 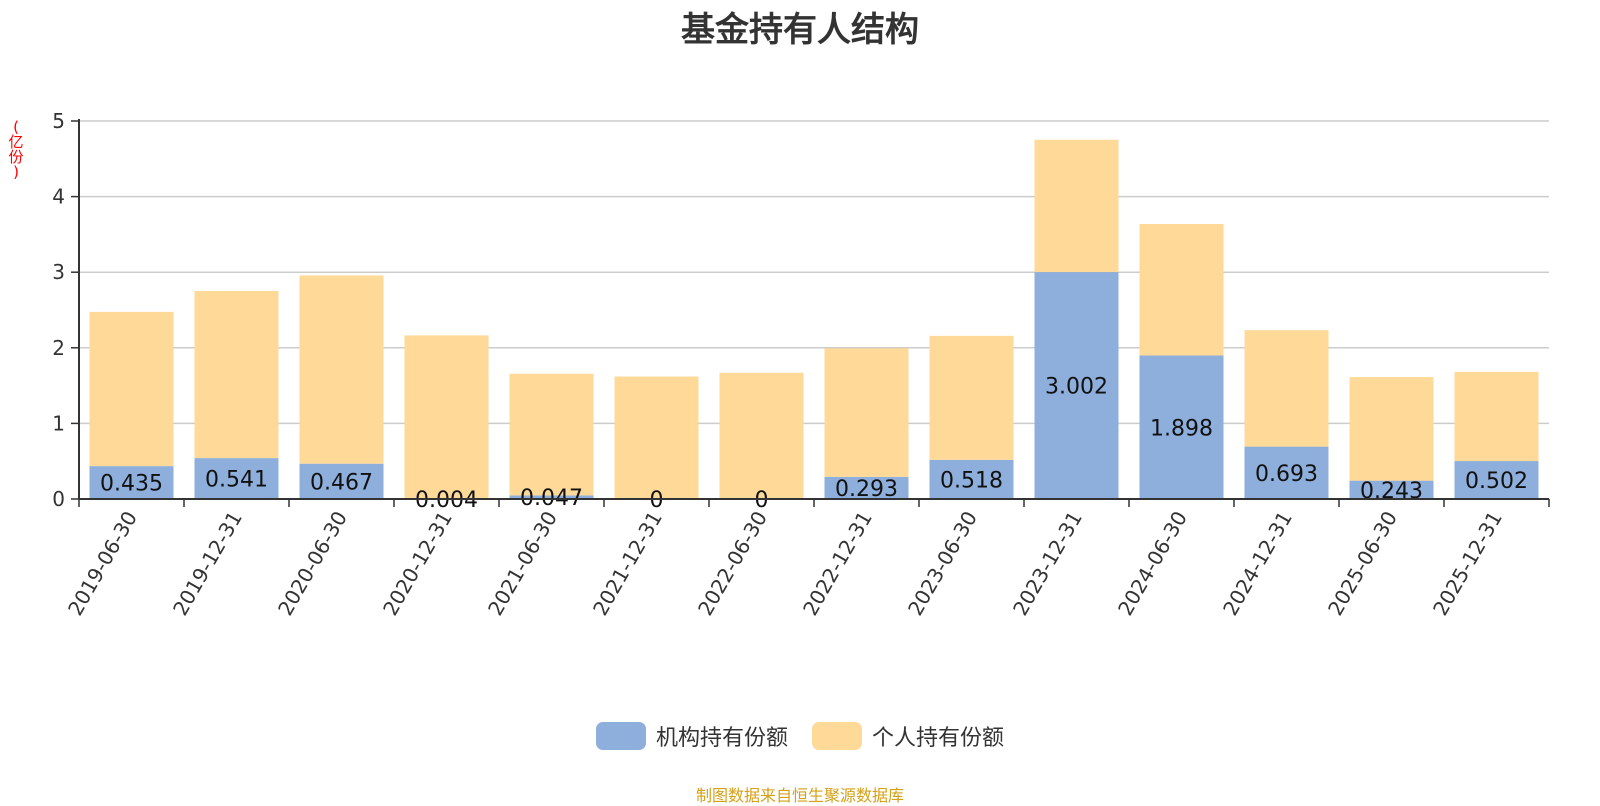 What do you see at coordinates (58, 348) in the screenshot?
I see `y-tick-label: 2` at bounding box center [58, 348].